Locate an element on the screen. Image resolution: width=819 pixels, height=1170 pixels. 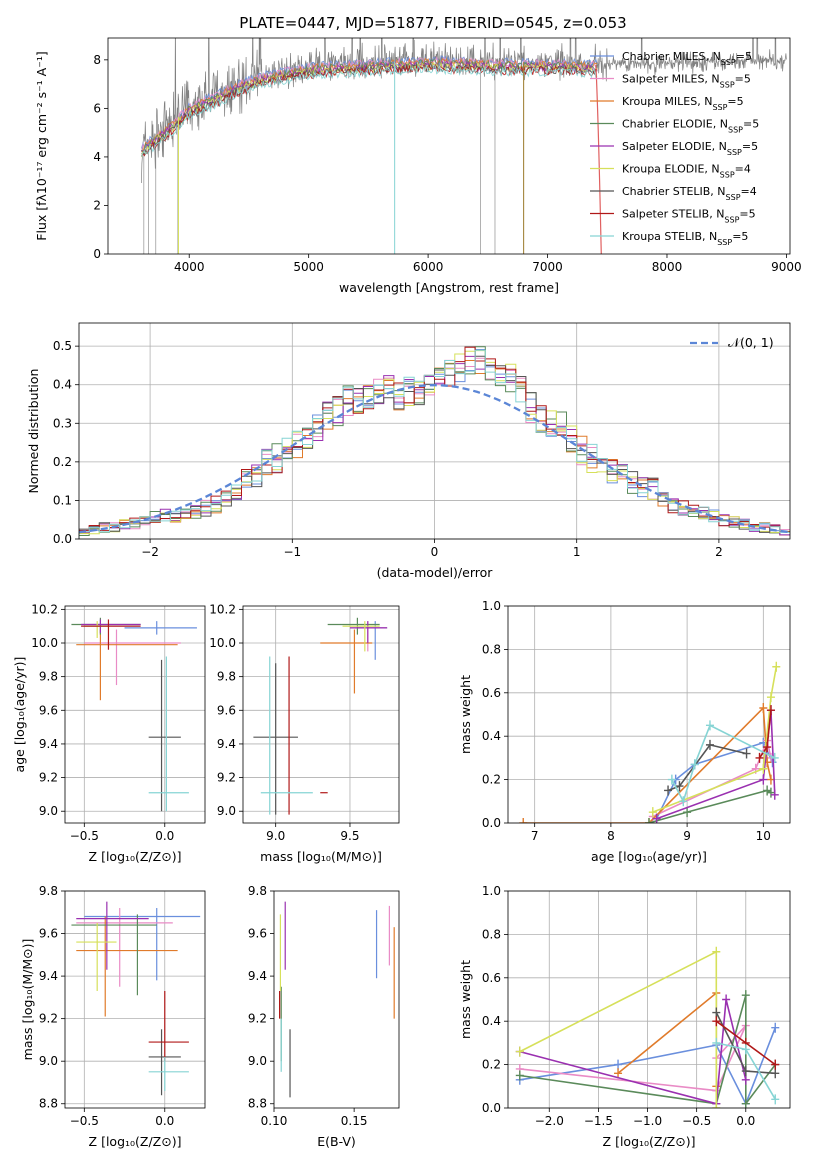
x-tick-label: −1.0 is located at coordinates (647, 1121).